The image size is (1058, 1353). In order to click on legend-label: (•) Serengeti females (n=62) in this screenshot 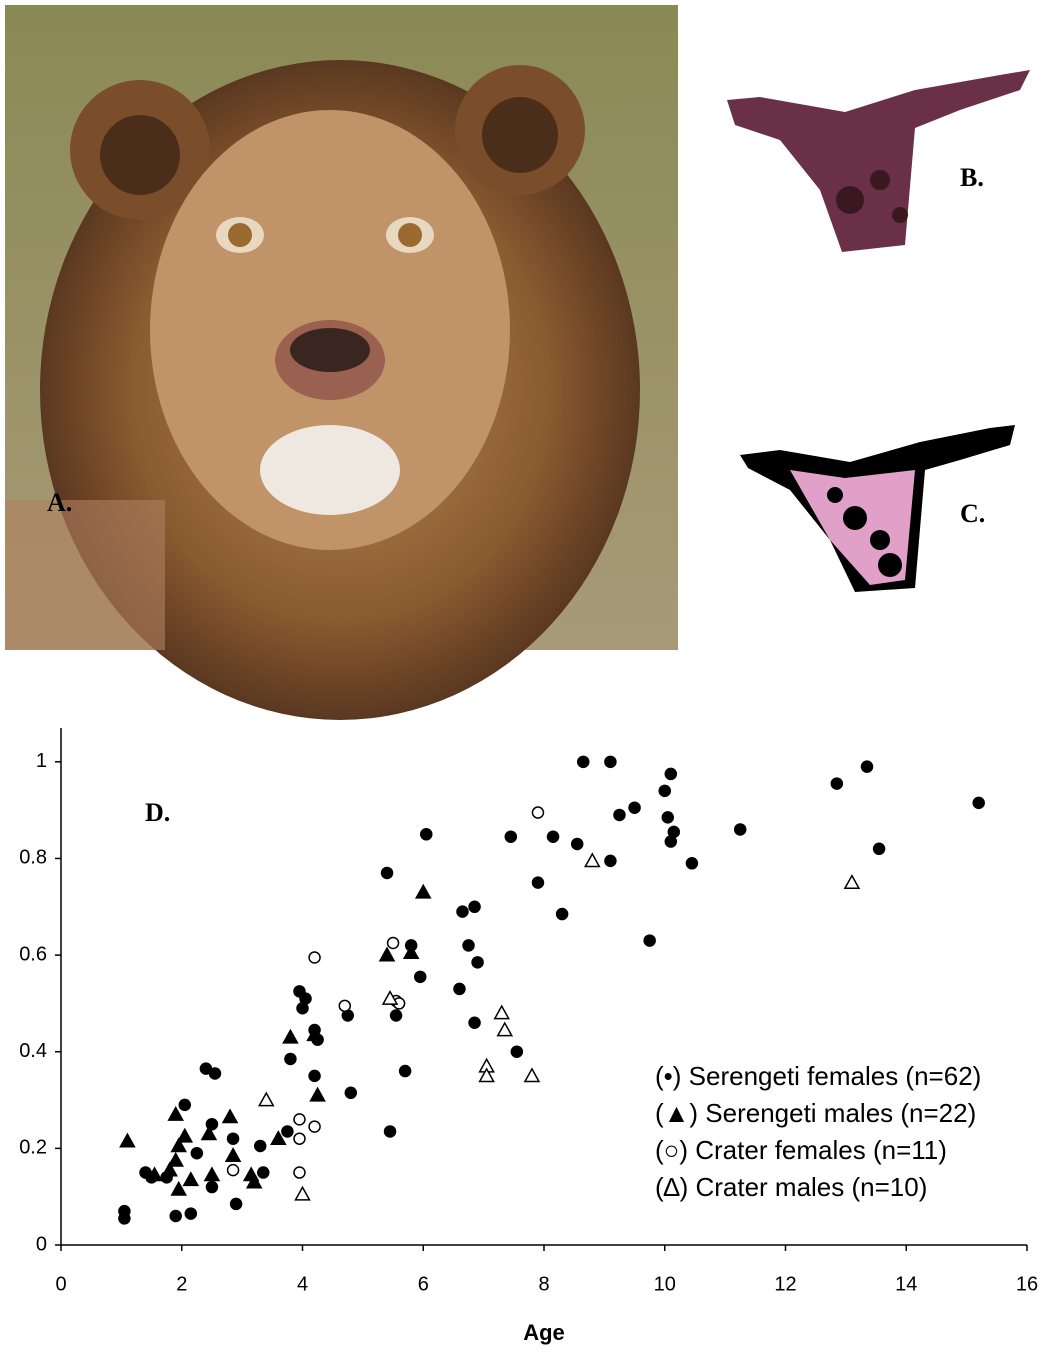, I will do `click(818, 1076)`.